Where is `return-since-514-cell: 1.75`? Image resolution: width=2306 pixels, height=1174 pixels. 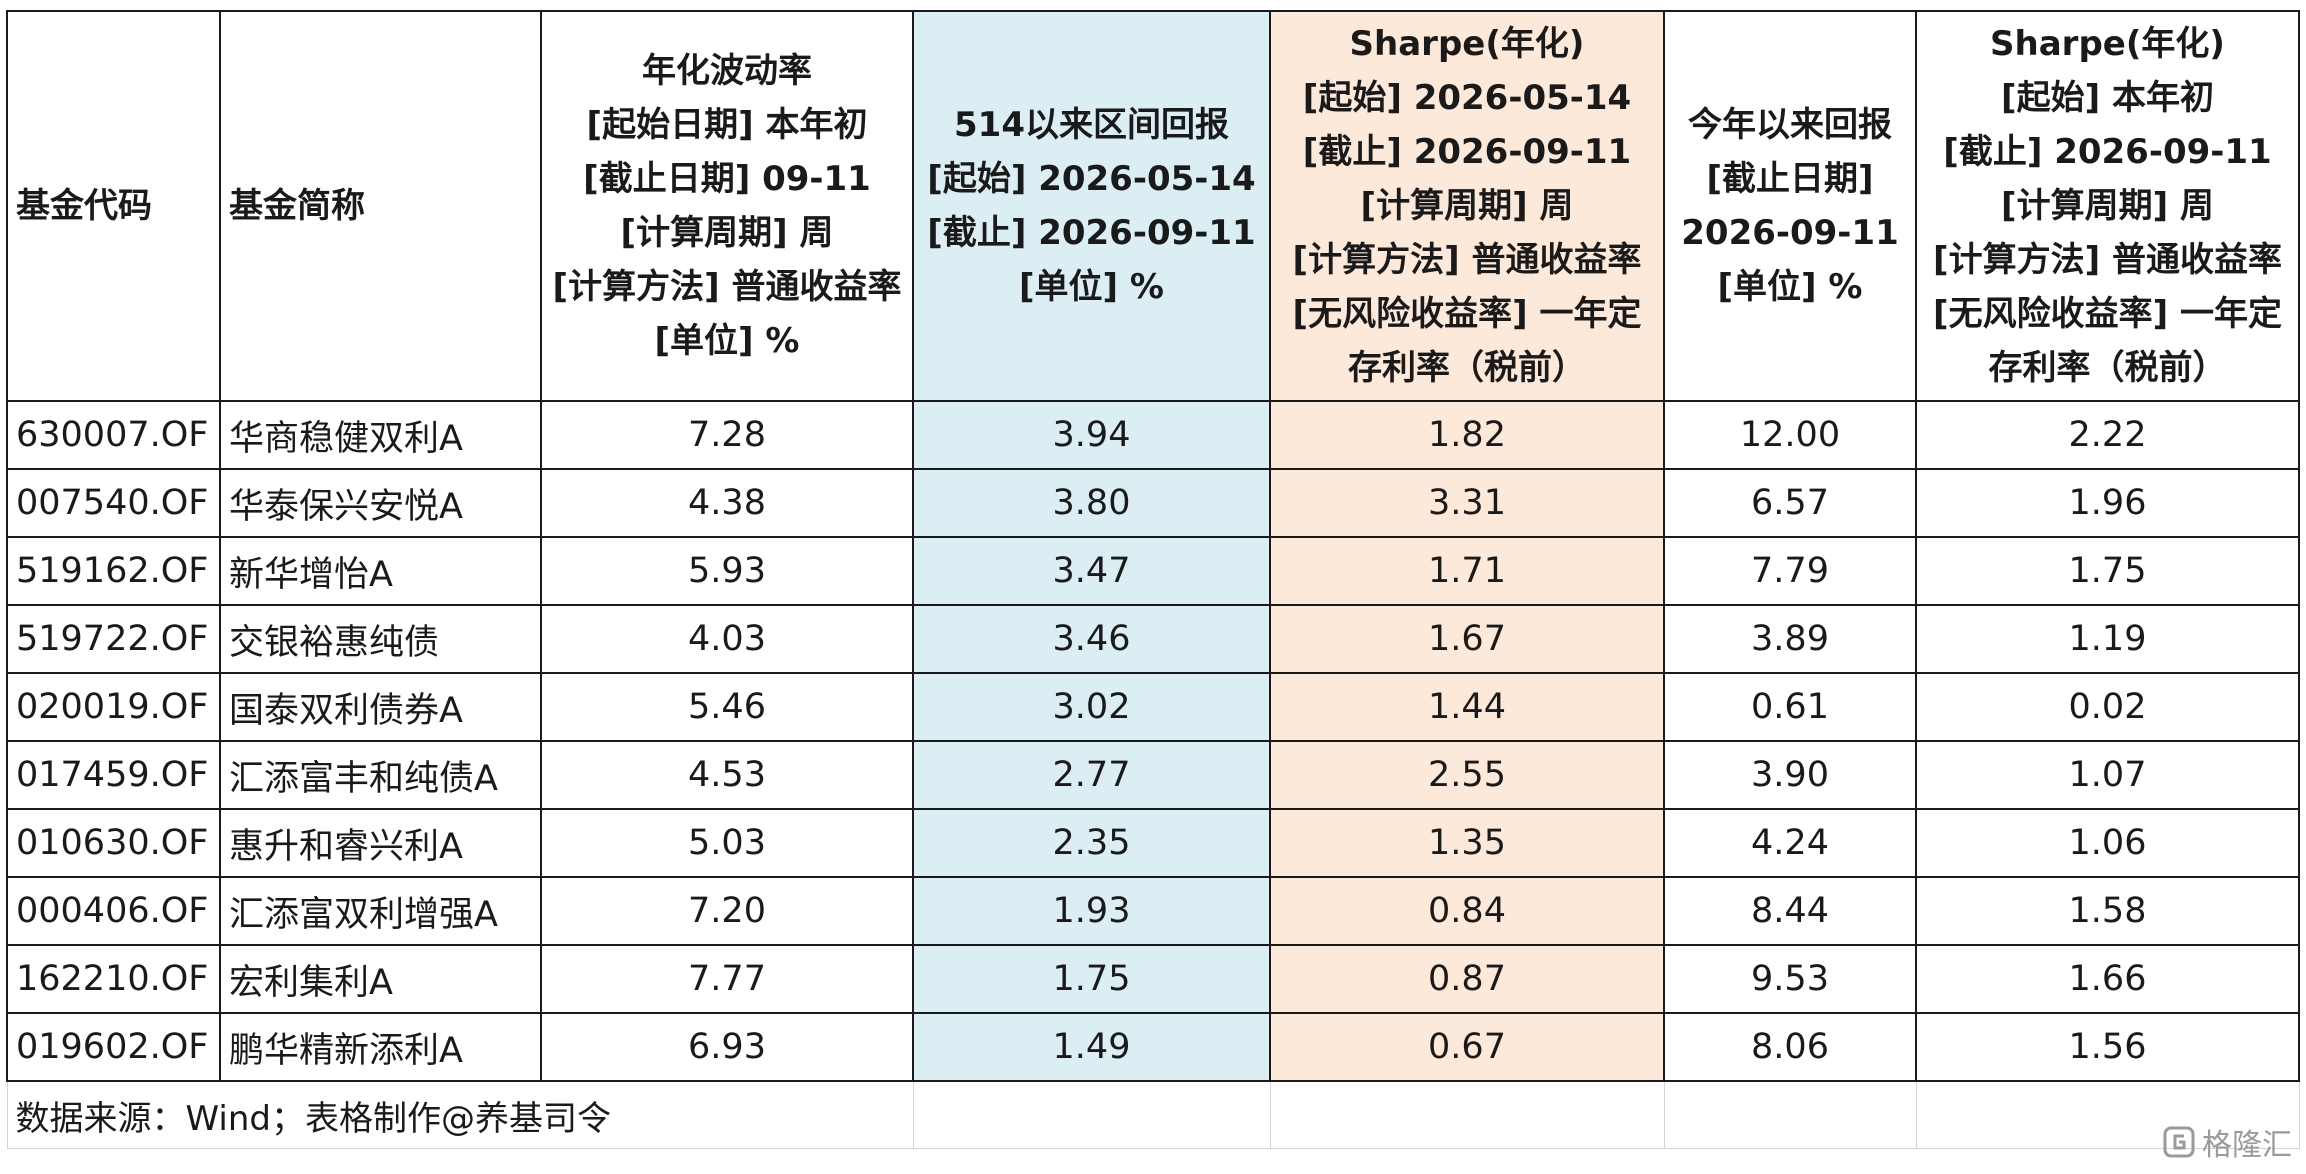 return-since-514-cell: 1.75 is located at coordinates (1091, 979).